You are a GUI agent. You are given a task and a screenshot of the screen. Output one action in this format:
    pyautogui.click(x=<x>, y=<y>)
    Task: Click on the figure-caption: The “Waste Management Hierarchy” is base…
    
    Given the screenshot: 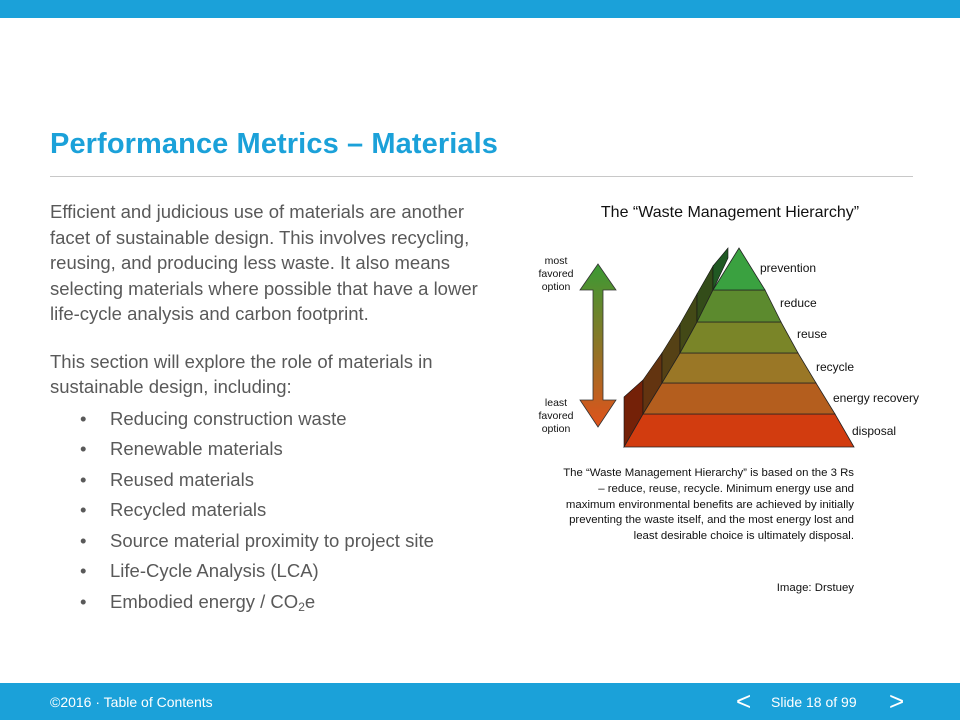 What is the action you would take?
    pyautogui.click(x=708, y=505)
    